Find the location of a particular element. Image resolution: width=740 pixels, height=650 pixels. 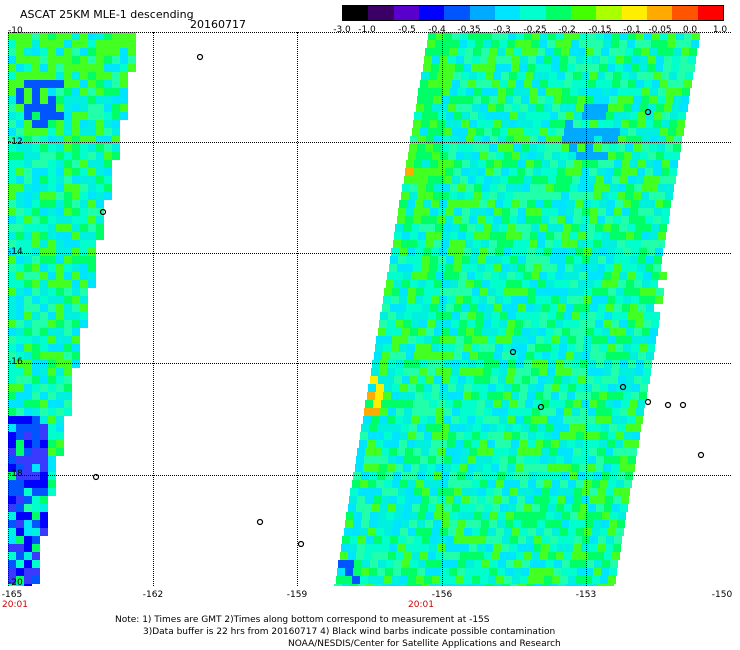

island-outline is located at coordinates (513, 352).